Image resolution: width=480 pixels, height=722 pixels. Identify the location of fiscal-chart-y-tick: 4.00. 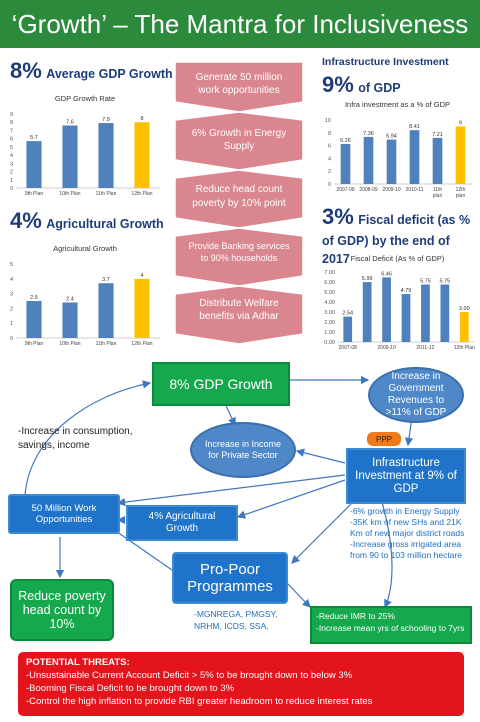
(329, 303).